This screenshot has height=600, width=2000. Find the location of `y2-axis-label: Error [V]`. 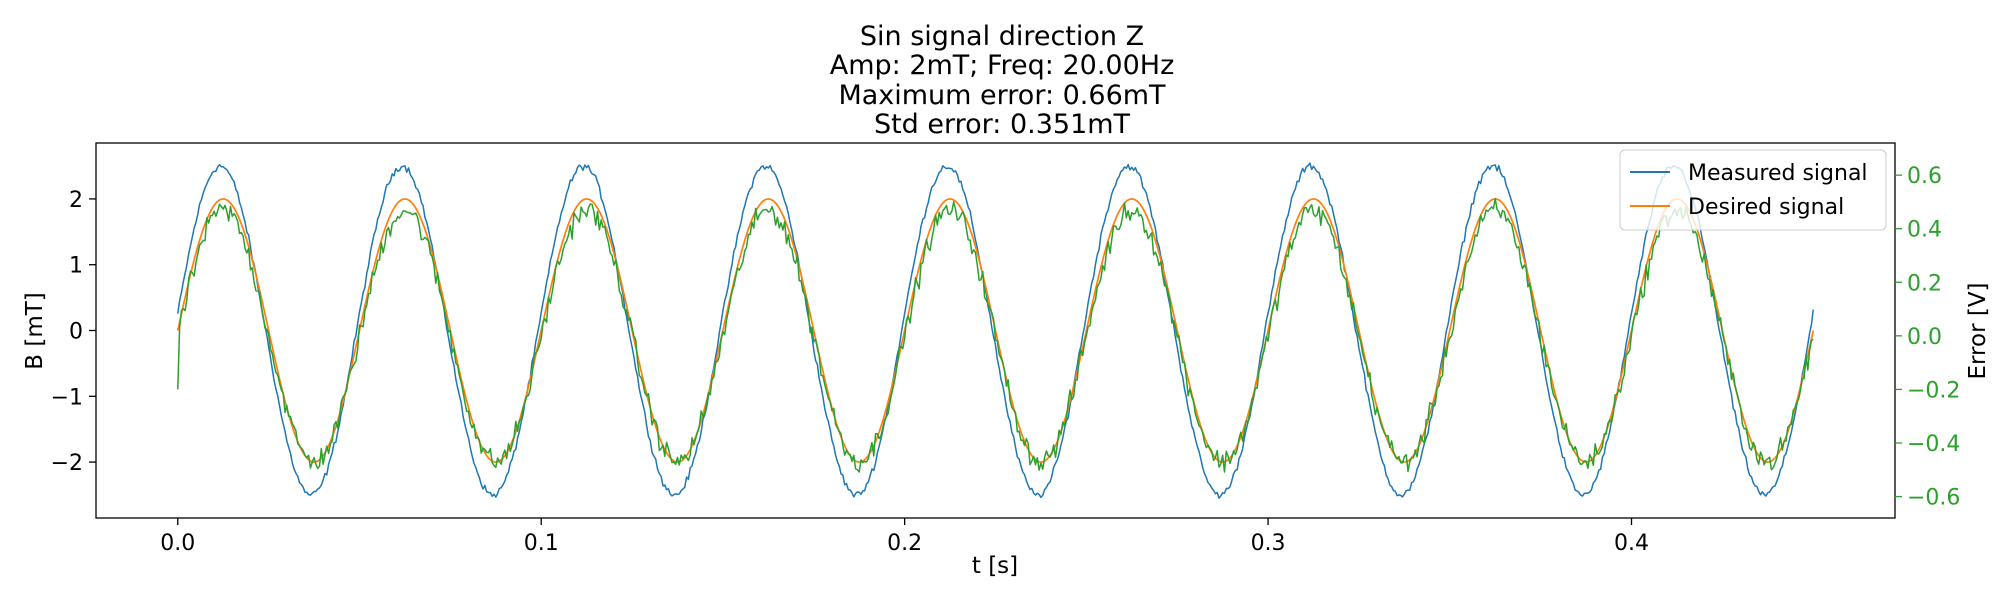

y2-axis-label: Error [V] is located at coordinates (1978, 330).